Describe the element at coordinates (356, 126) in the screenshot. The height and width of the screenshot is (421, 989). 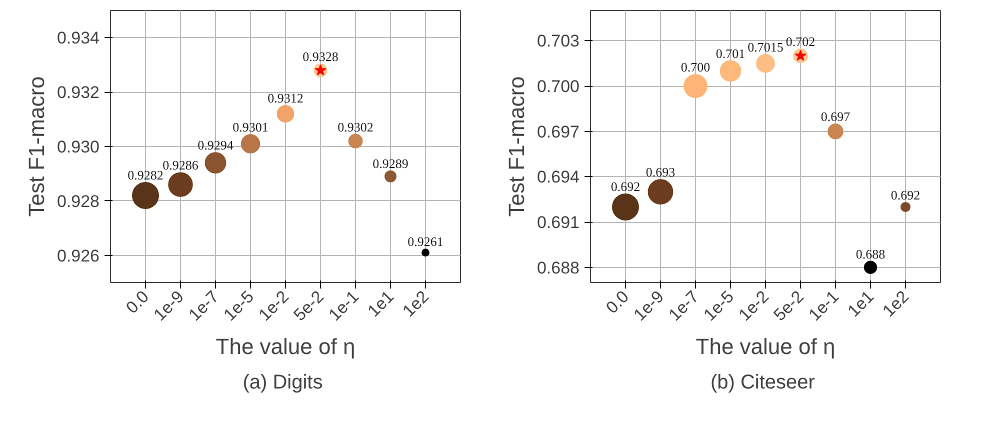
I see `data-label: 0.9302` at that location.